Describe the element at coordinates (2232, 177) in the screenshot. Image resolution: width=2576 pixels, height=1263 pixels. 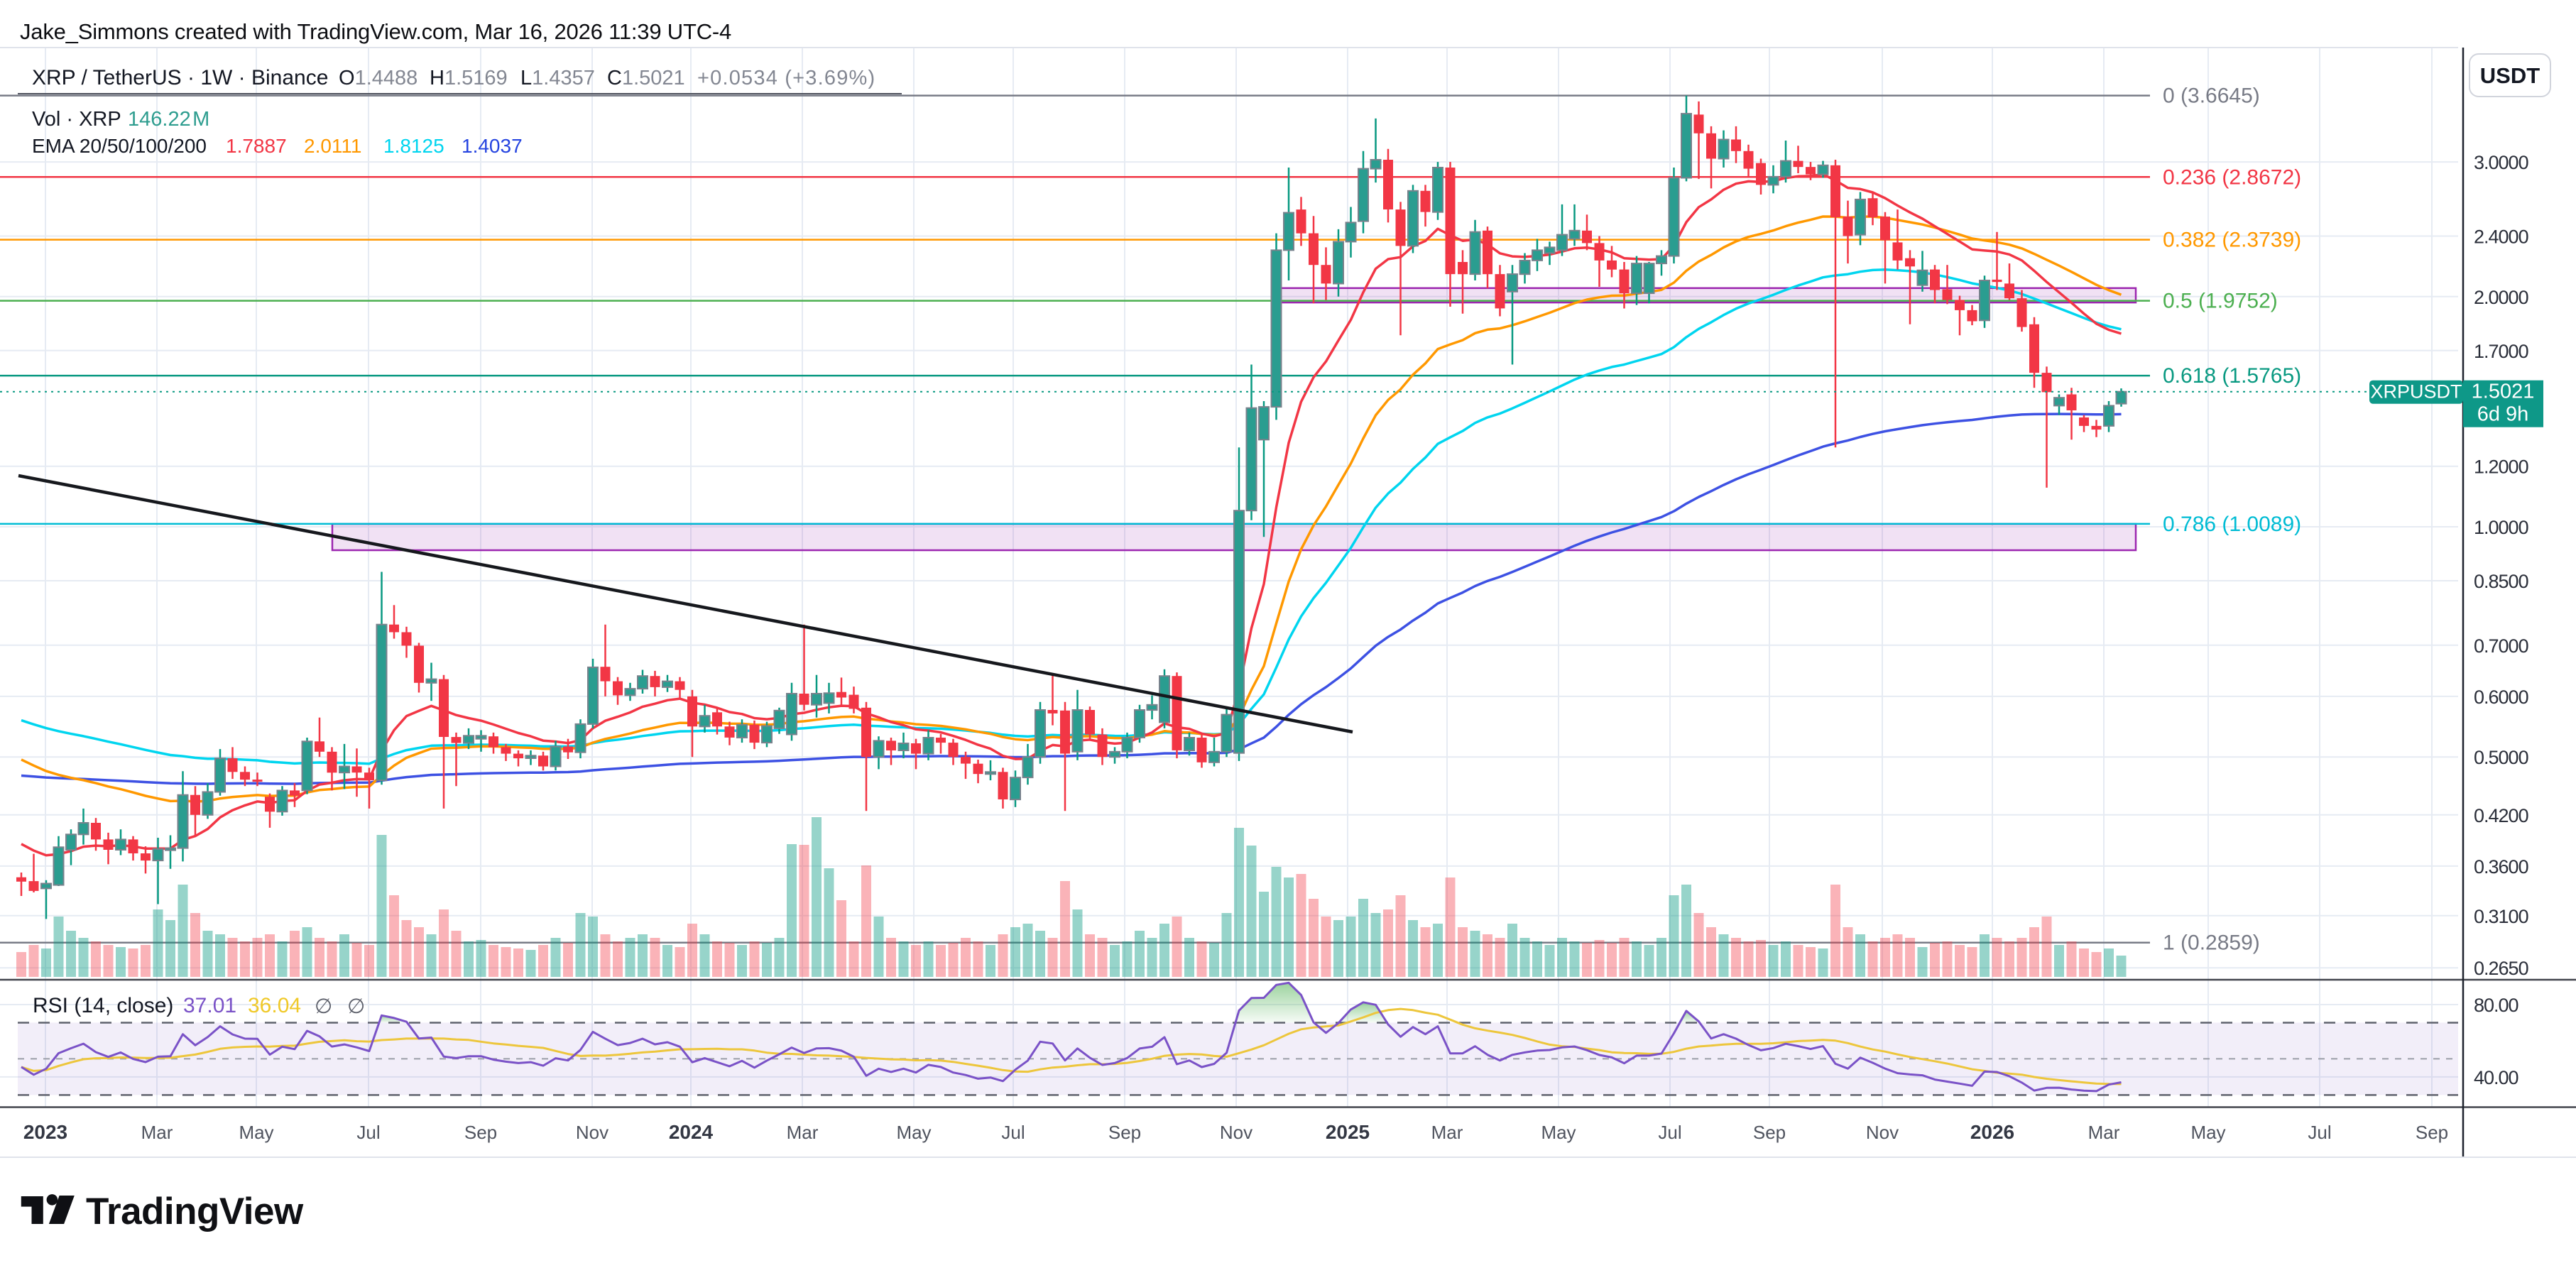
I see `svg-text: 0.236 (2.8672)` at that location.